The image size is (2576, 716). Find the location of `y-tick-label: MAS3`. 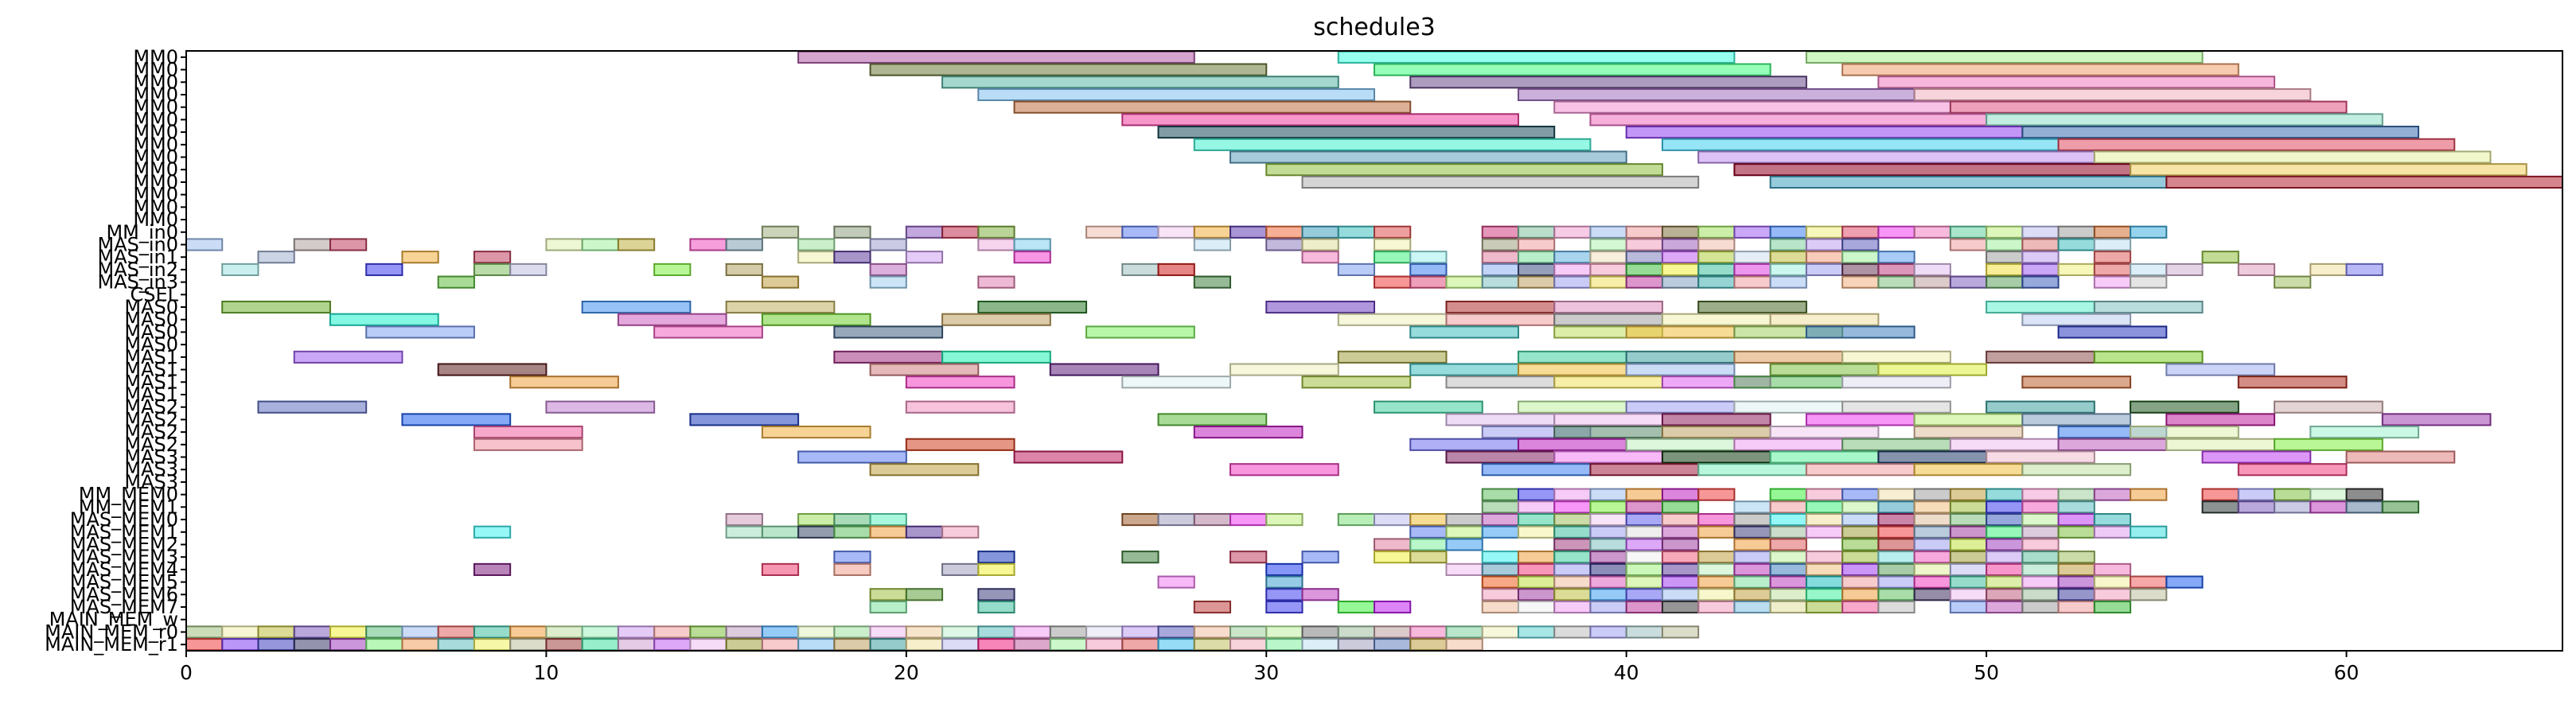

y-tick-label: MAS3 is located at coordinates (151, 457).